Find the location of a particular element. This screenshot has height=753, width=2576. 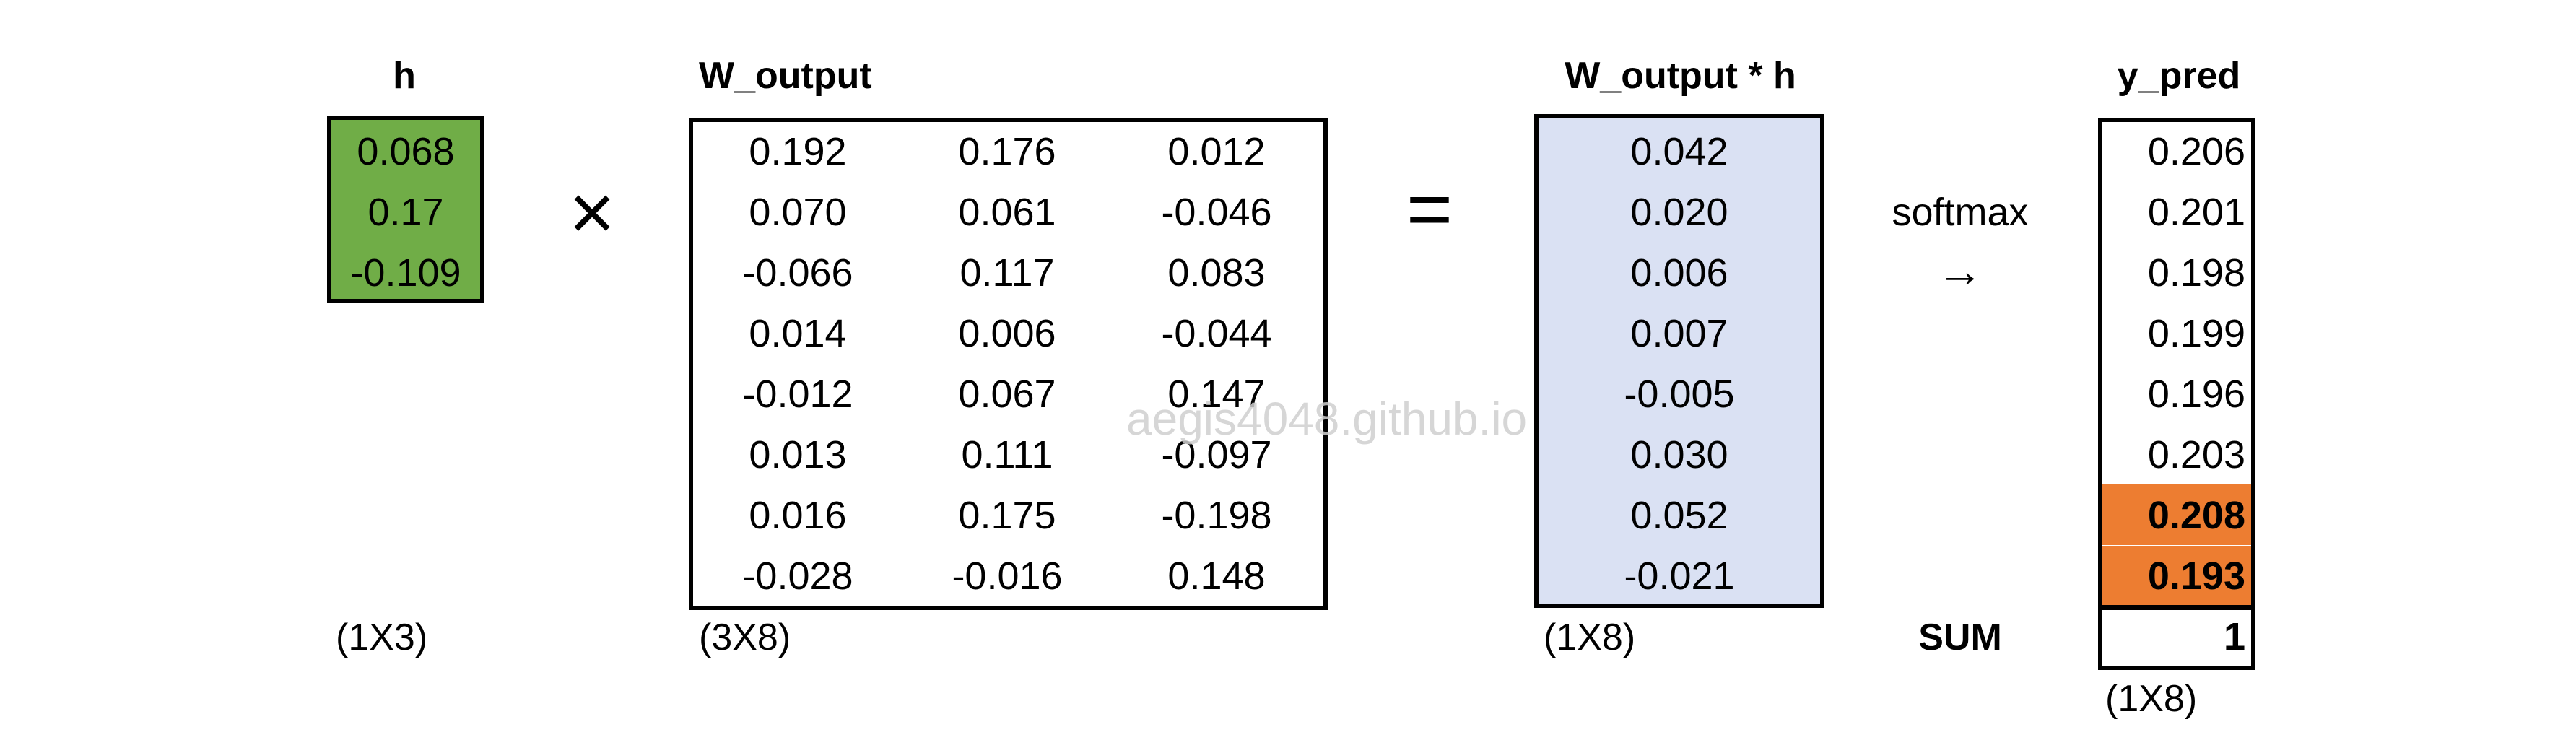

y-pred-value: 0.201 is located at coordinates (2196, 213).